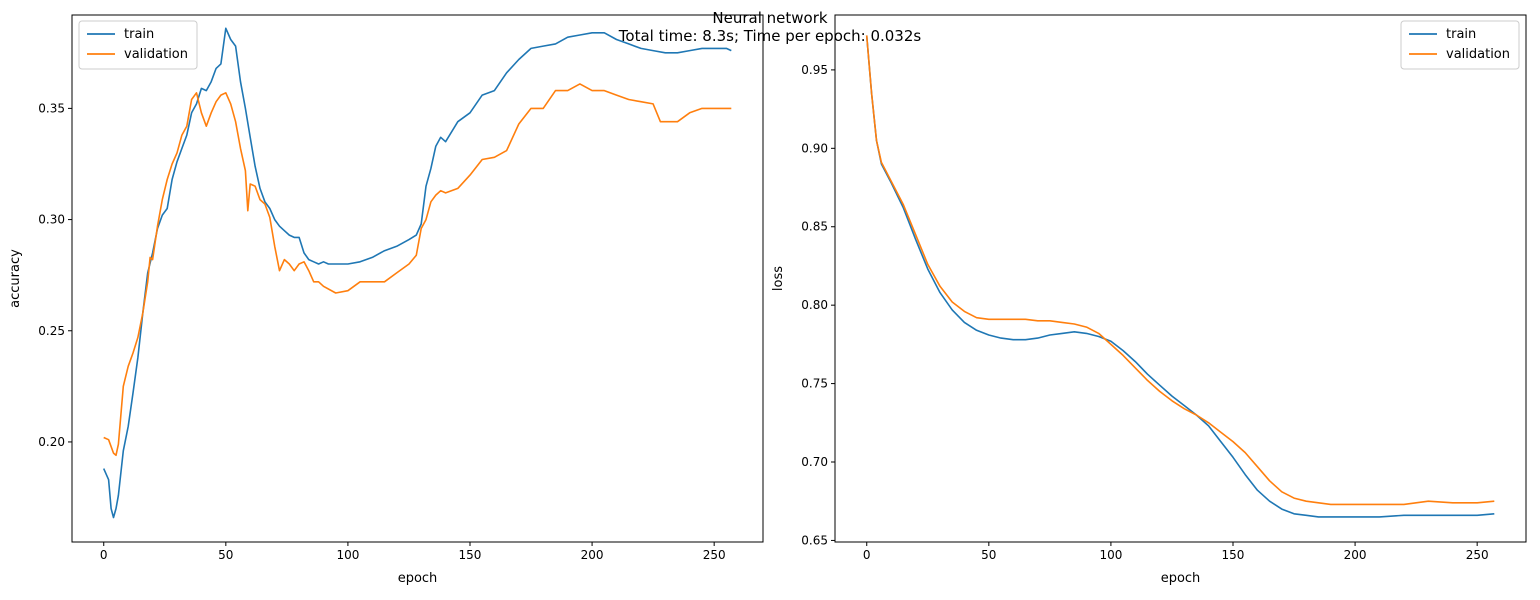 The width and height of the screenshot is (1540, 600). Describe the element at coordinates (51, 108) in the screenshot. I see `y-tick-label: 0.35` at that location.